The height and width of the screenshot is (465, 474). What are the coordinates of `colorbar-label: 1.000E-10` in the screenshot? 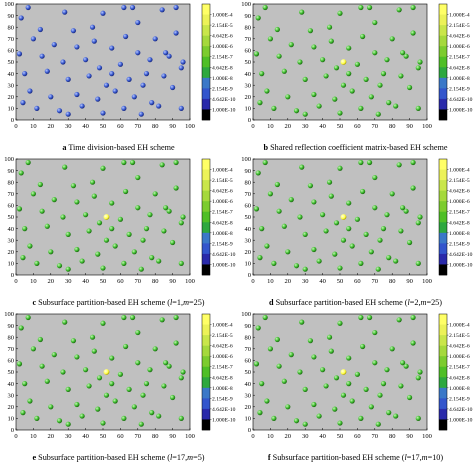 It's located at (224, 110).